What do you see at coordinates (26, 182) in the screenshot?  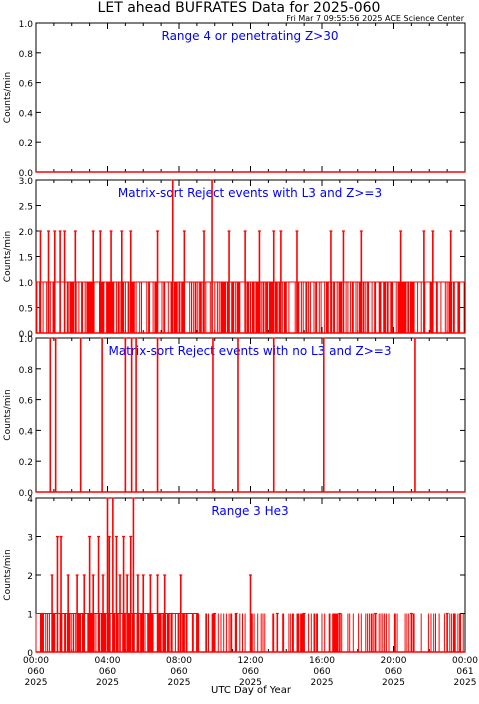 I see `y-tick-label: 3.0` at bounding box center [26, 182].